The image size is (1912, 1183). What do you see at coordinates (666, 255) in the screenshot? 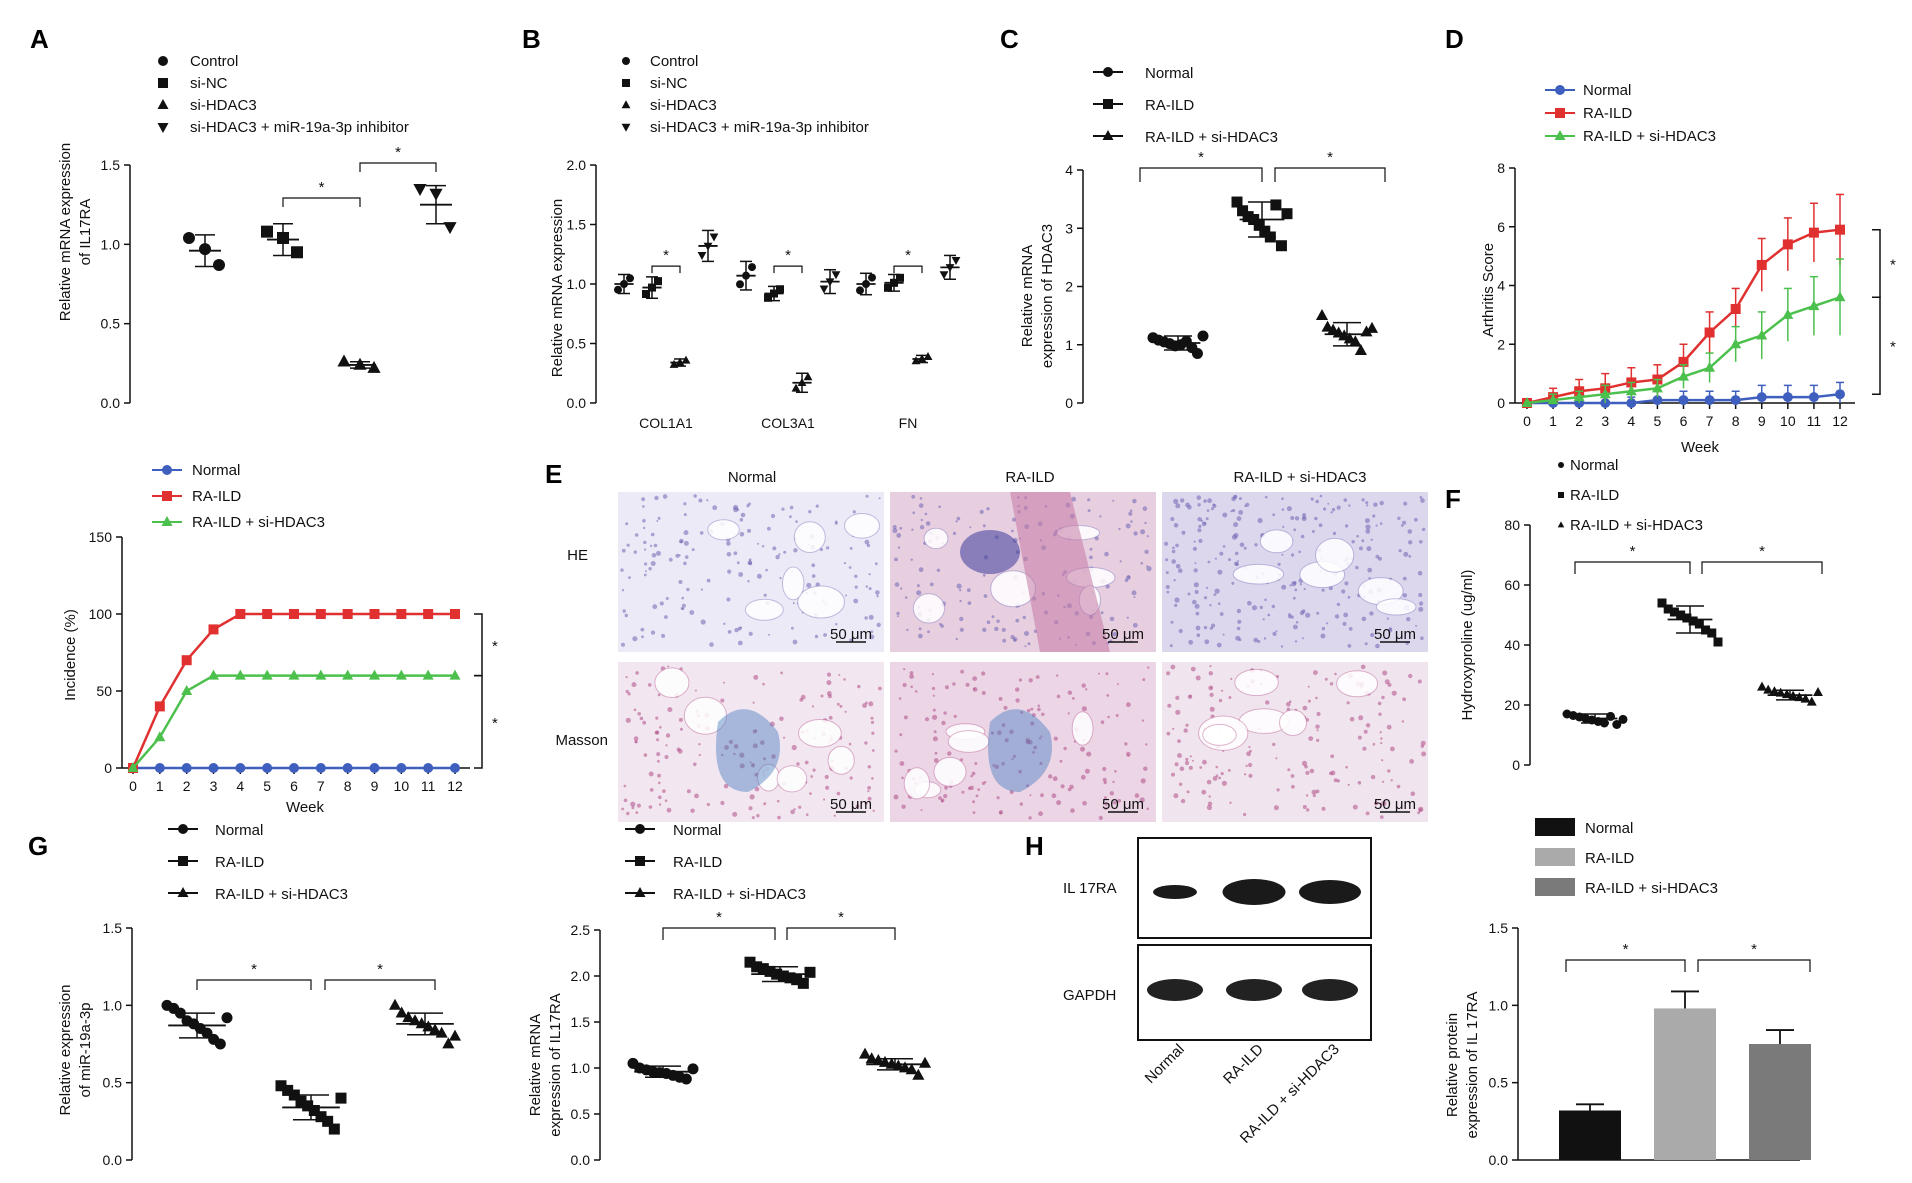
I see `panel-b-significance-star: *` at bounding box center [666, 255].